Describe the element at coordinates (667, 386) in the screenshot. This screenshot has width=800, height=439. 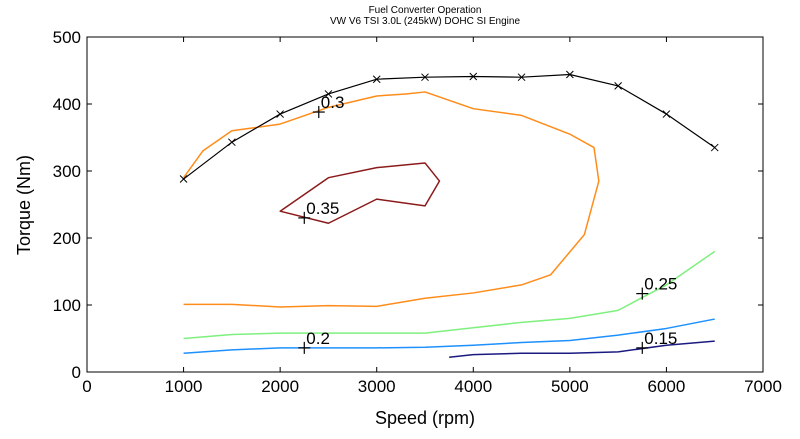
I see `x-tick-label: 6000` at that location.